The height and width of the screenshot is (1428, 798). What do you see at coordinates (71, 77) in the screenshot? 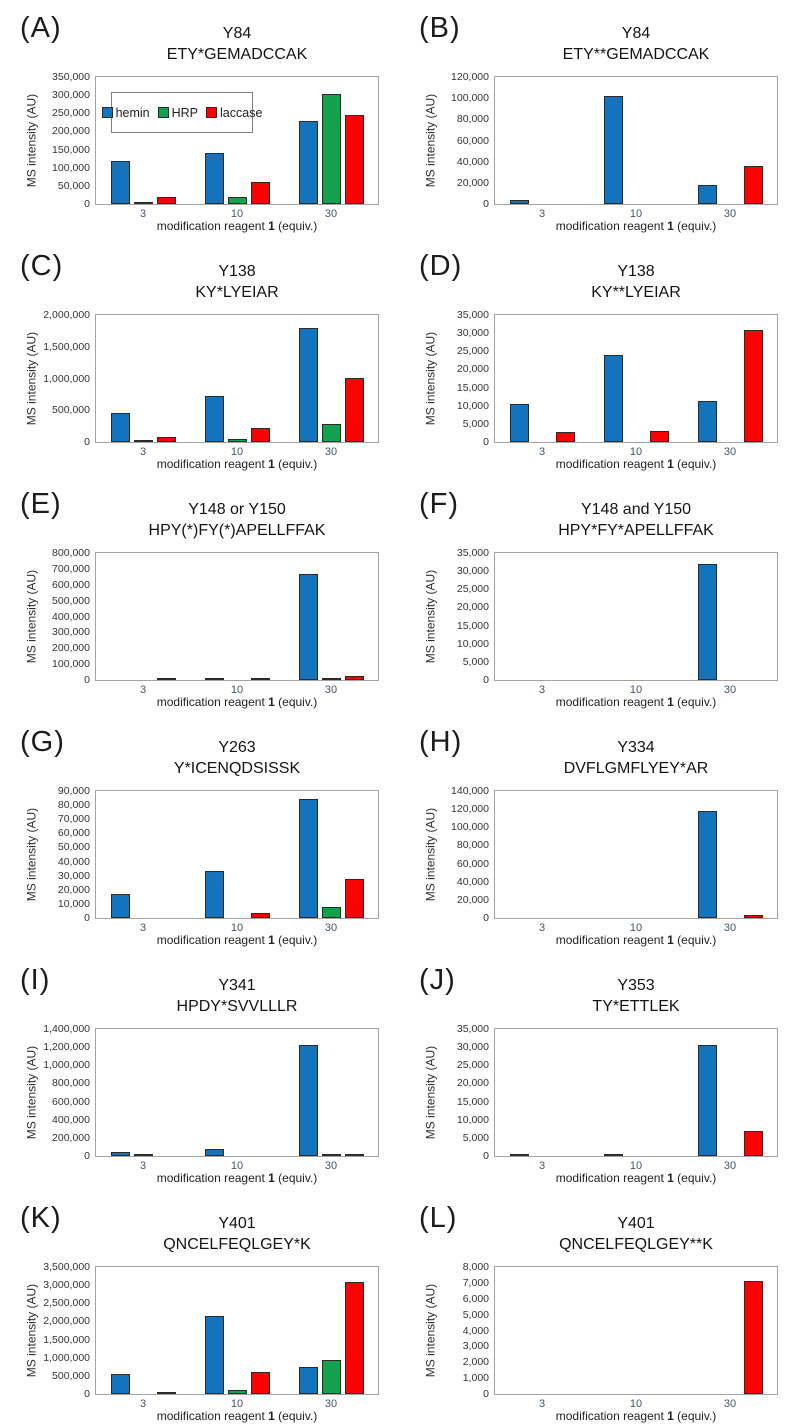
I see `y-tick-label: 350,000` at bounding box center [71, 77].